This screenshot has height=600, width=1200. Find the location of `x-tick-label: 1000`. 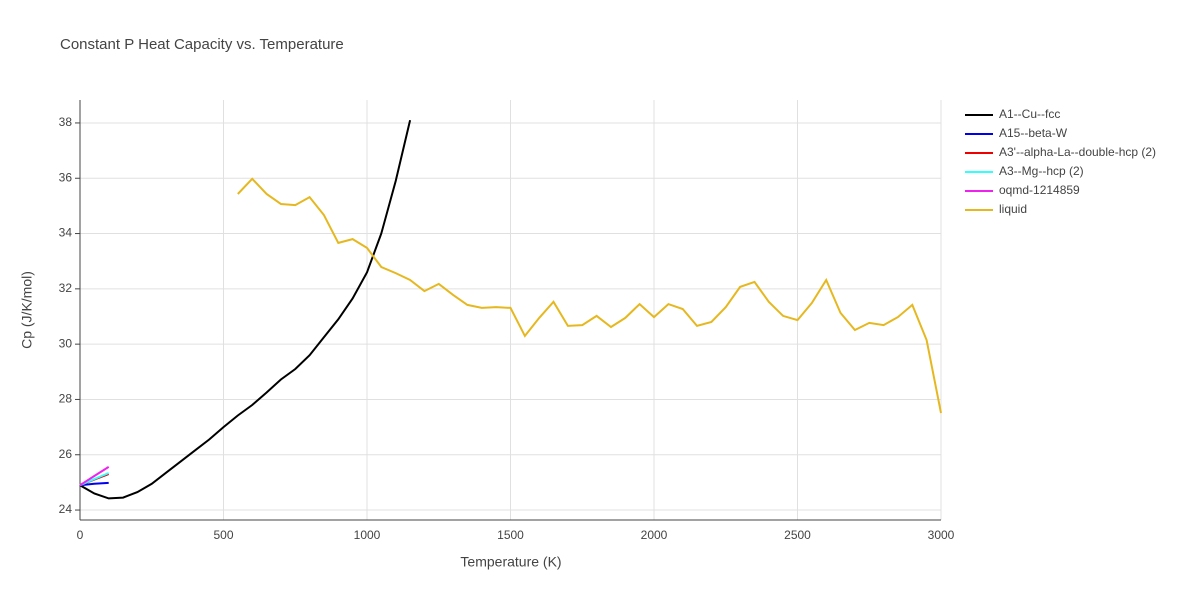

x-tick-label: 1000 is located at coordinates (367, 535).